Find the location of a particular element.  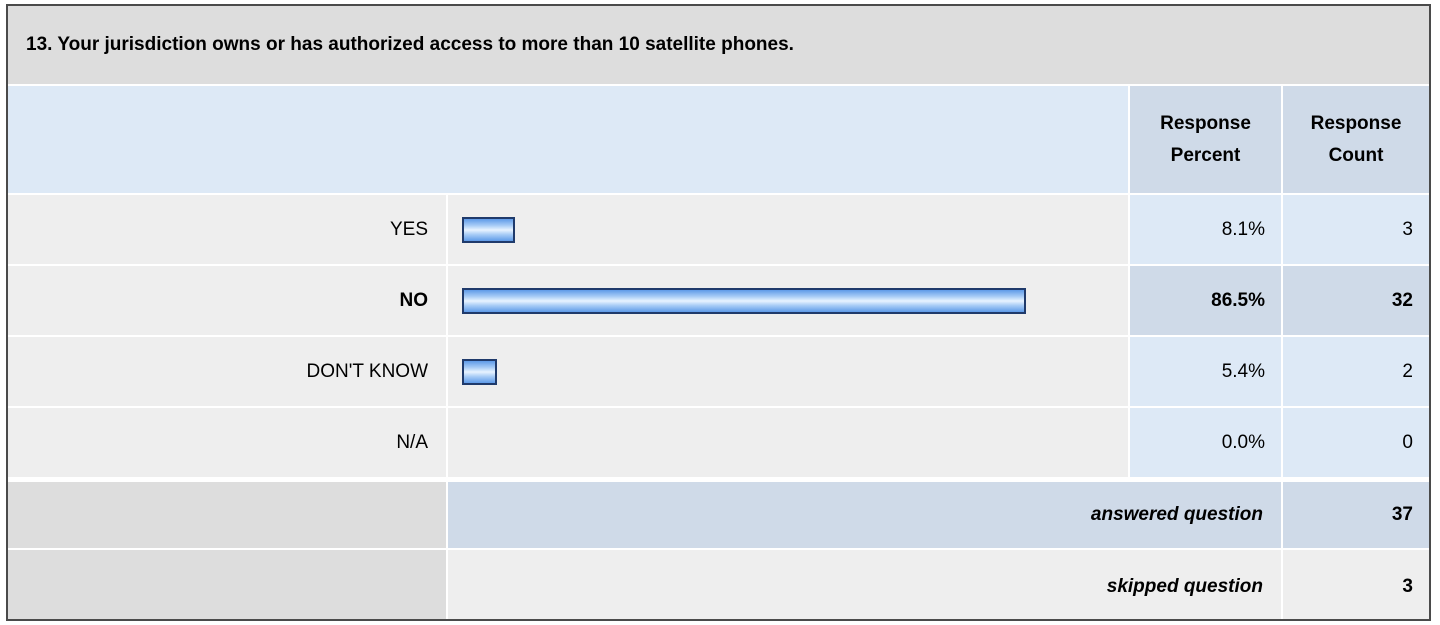

response-count-header: Response Count is located at coordinates (1356, 139).